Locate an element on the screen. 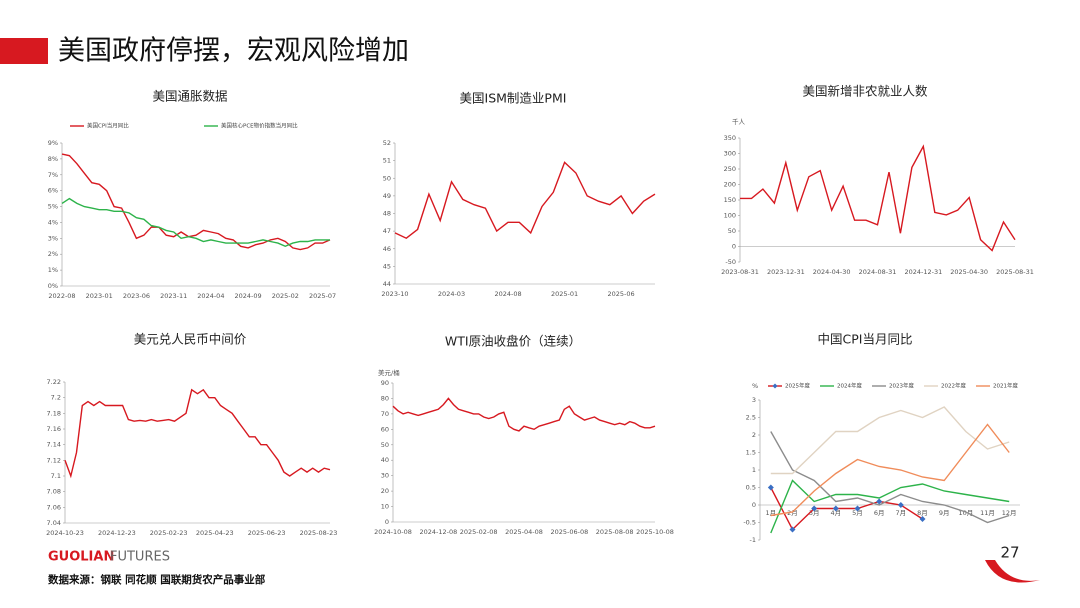 Image resolution: width=1080 pixels, height=608 pixels. x-tick-label: 12月 is located at coordinates (1009, 513).